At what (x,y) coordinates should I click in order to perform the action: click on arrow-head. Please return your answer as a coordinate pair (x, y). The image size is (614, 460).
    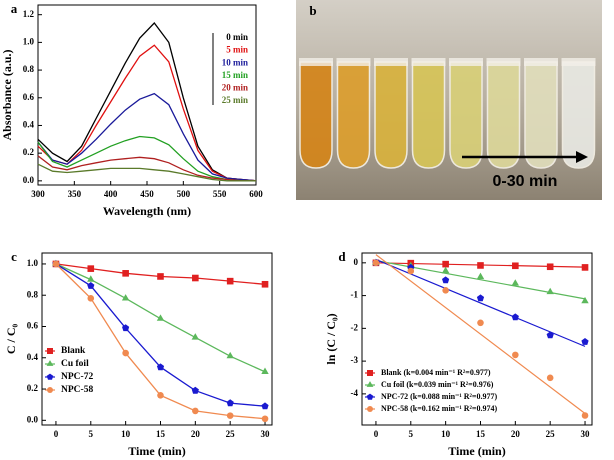
    Looking at the image, I should click on (582, 157).